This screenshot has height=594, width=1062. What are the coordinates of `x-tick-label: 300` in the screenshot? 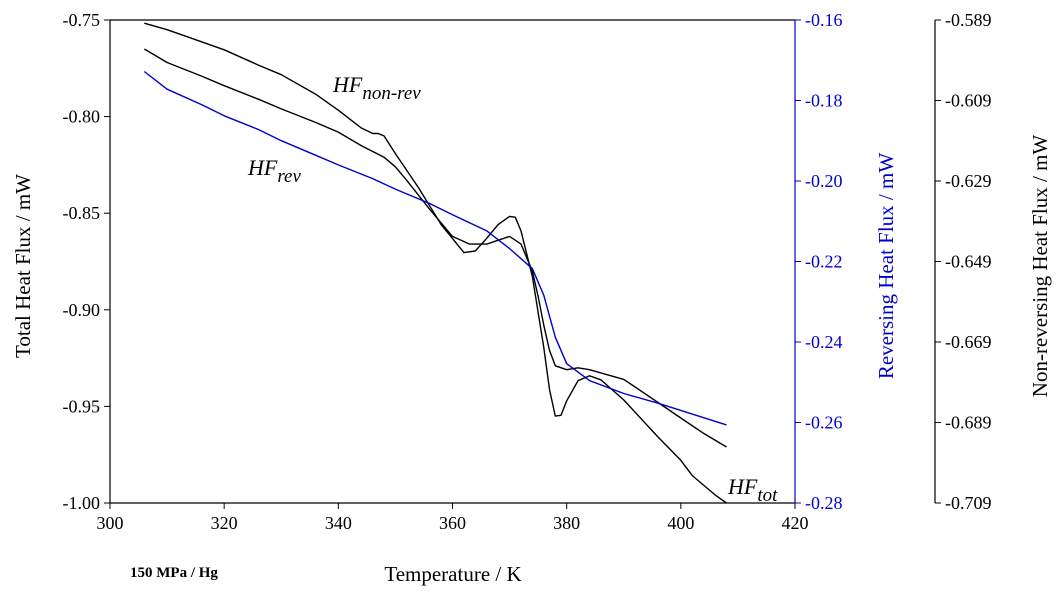 It's located at (110, 523).